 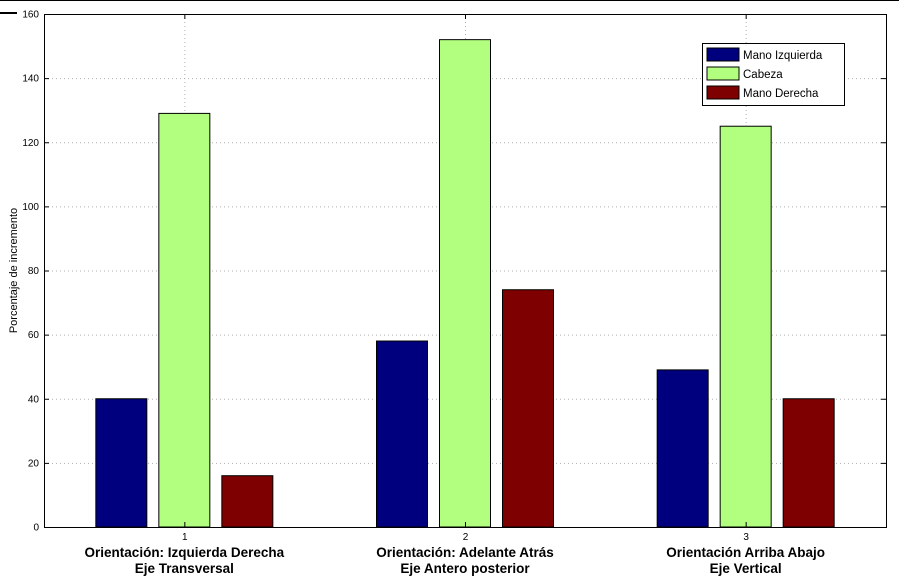 What do you see at coordinates (30, 15) in the screenshot?
I see `y-tick-label: 160` at bounding box center [30, 15].